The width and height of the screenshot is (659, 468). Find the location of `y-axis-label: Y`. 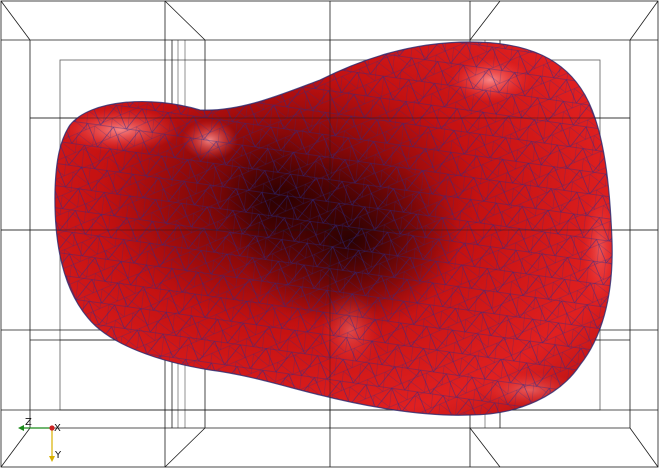

y-axis-label: Y is located at coordinates (58, 455).